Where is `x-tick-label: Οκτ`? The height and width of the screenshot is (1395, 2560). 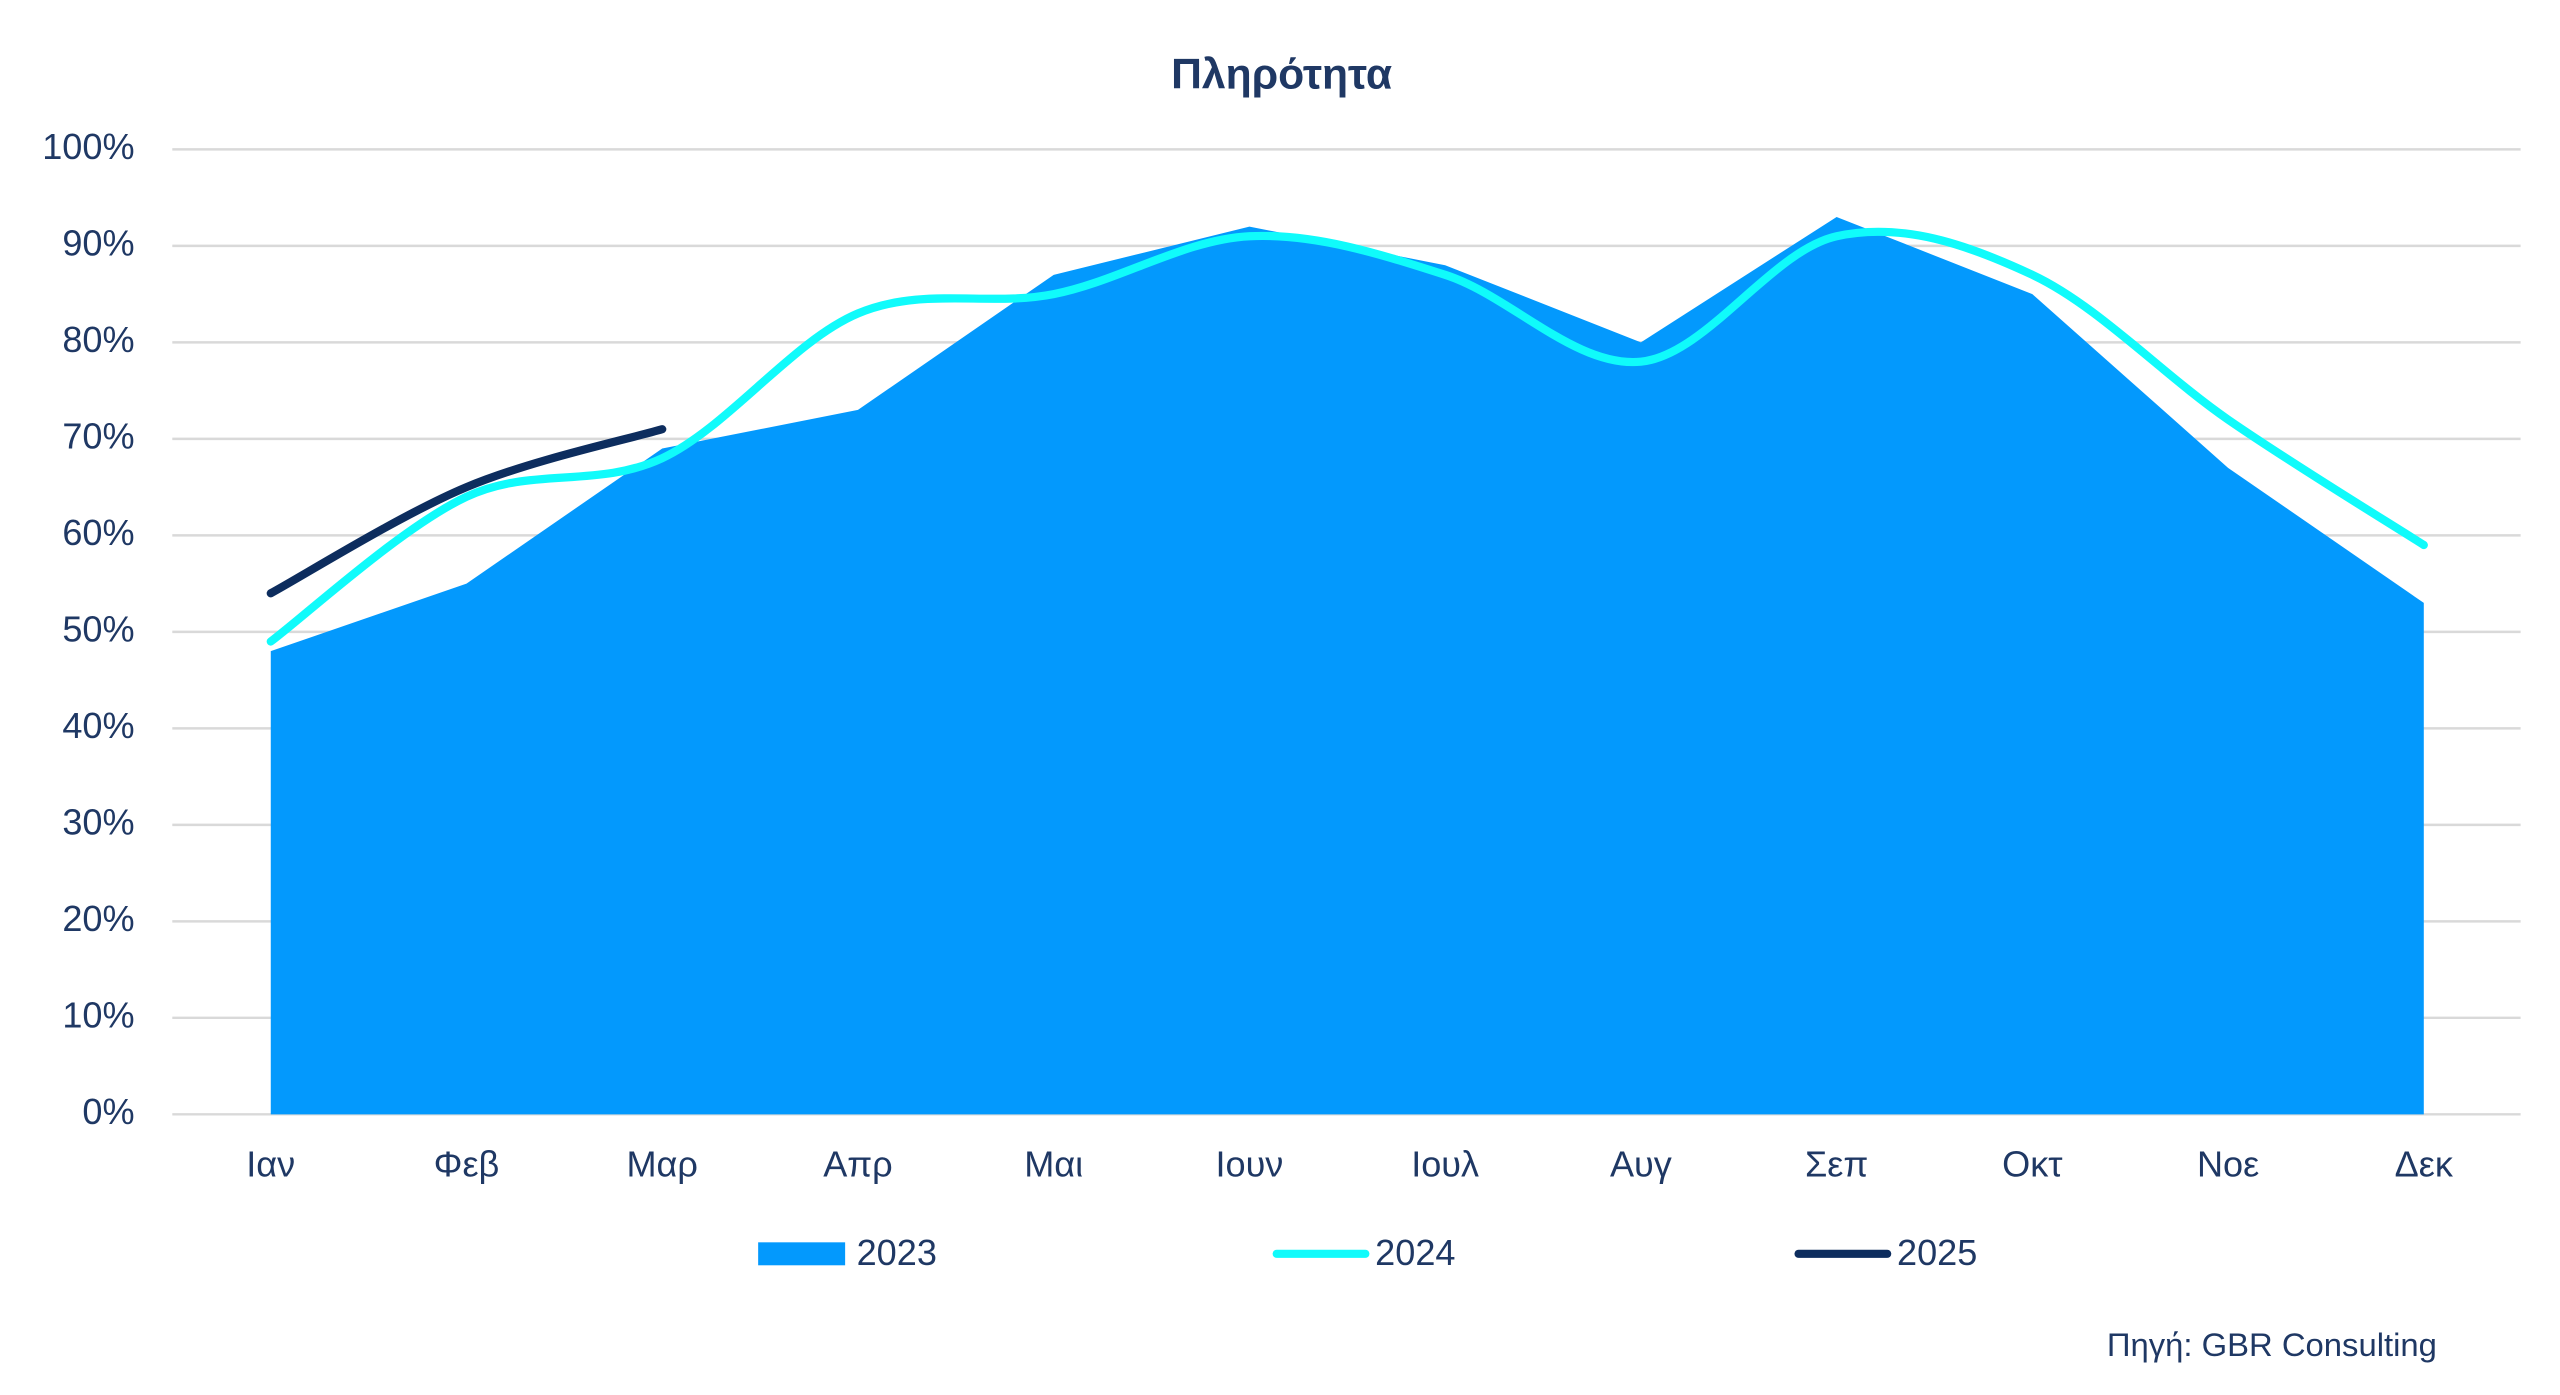 x-tick-label: Οκτ is located at coordinates (2032, 1163).